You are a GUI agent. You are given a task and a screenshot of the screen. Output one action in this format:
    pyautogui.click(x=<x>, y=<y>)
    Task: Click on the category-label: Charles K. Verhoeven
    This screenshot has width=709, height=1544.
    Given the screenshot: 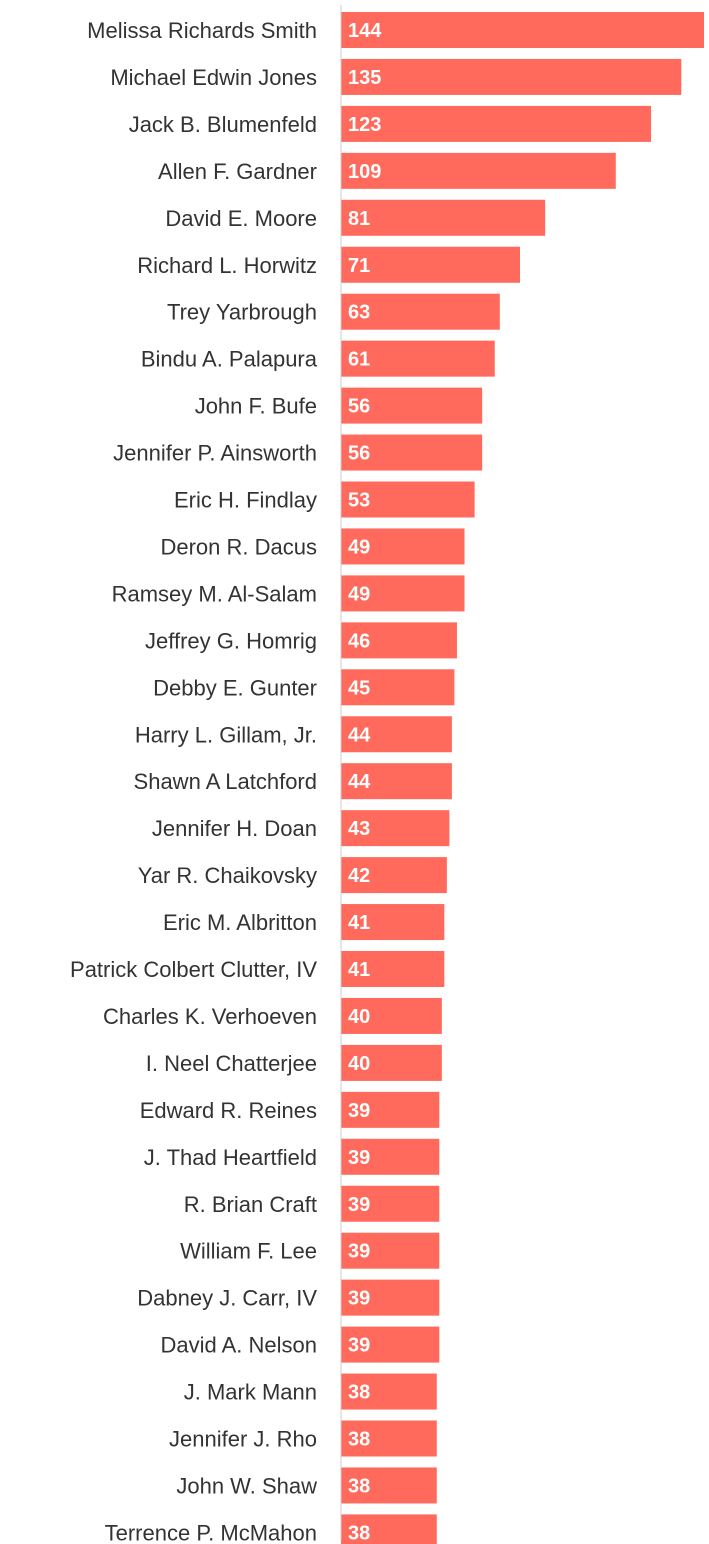 What is the action you would take?
    pyautogui.click(x=210, y=1016)
    